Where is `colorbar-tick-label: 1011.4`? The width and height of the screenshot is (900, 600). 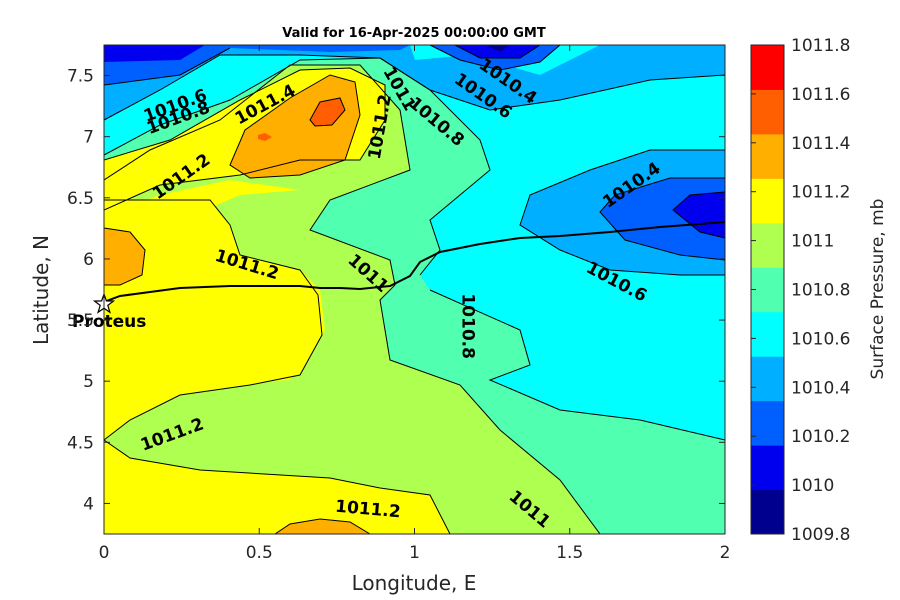
colorbar-tick-label: 1011.4 is located at coordinates (820, 144).